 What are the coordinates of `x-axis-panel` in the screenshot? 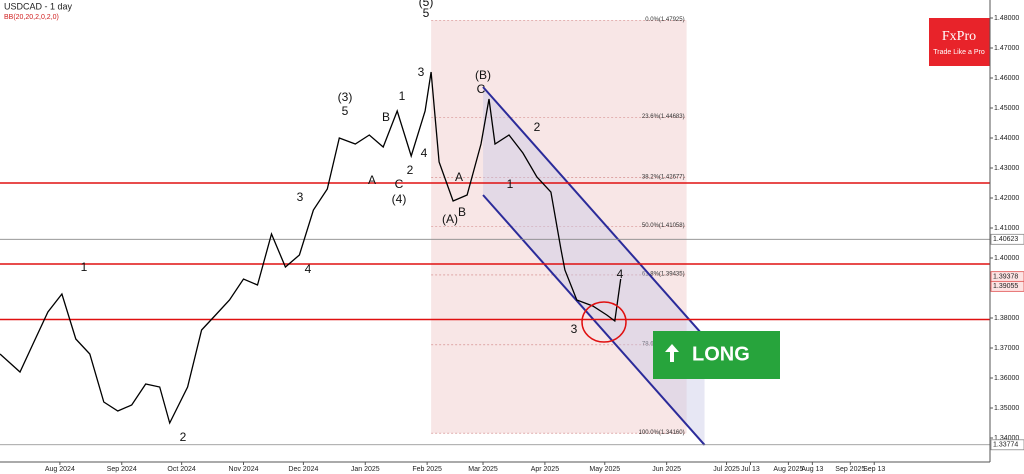 It's located at (495, 468).